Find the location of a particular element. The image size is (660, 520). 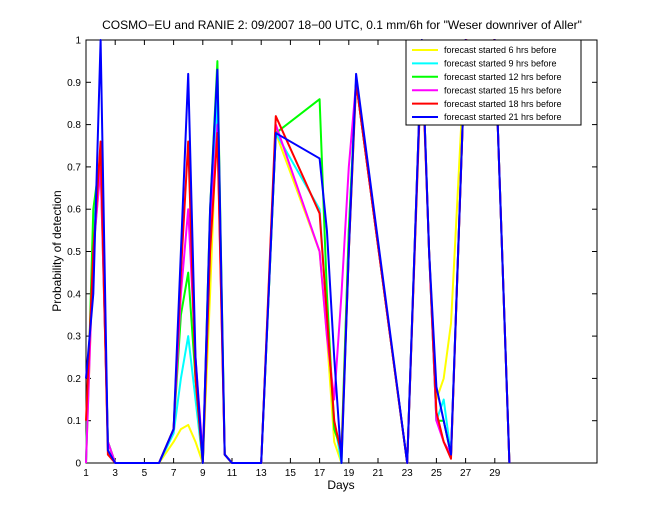

x-tick-label: 19 is located at coordinates (349, 473).